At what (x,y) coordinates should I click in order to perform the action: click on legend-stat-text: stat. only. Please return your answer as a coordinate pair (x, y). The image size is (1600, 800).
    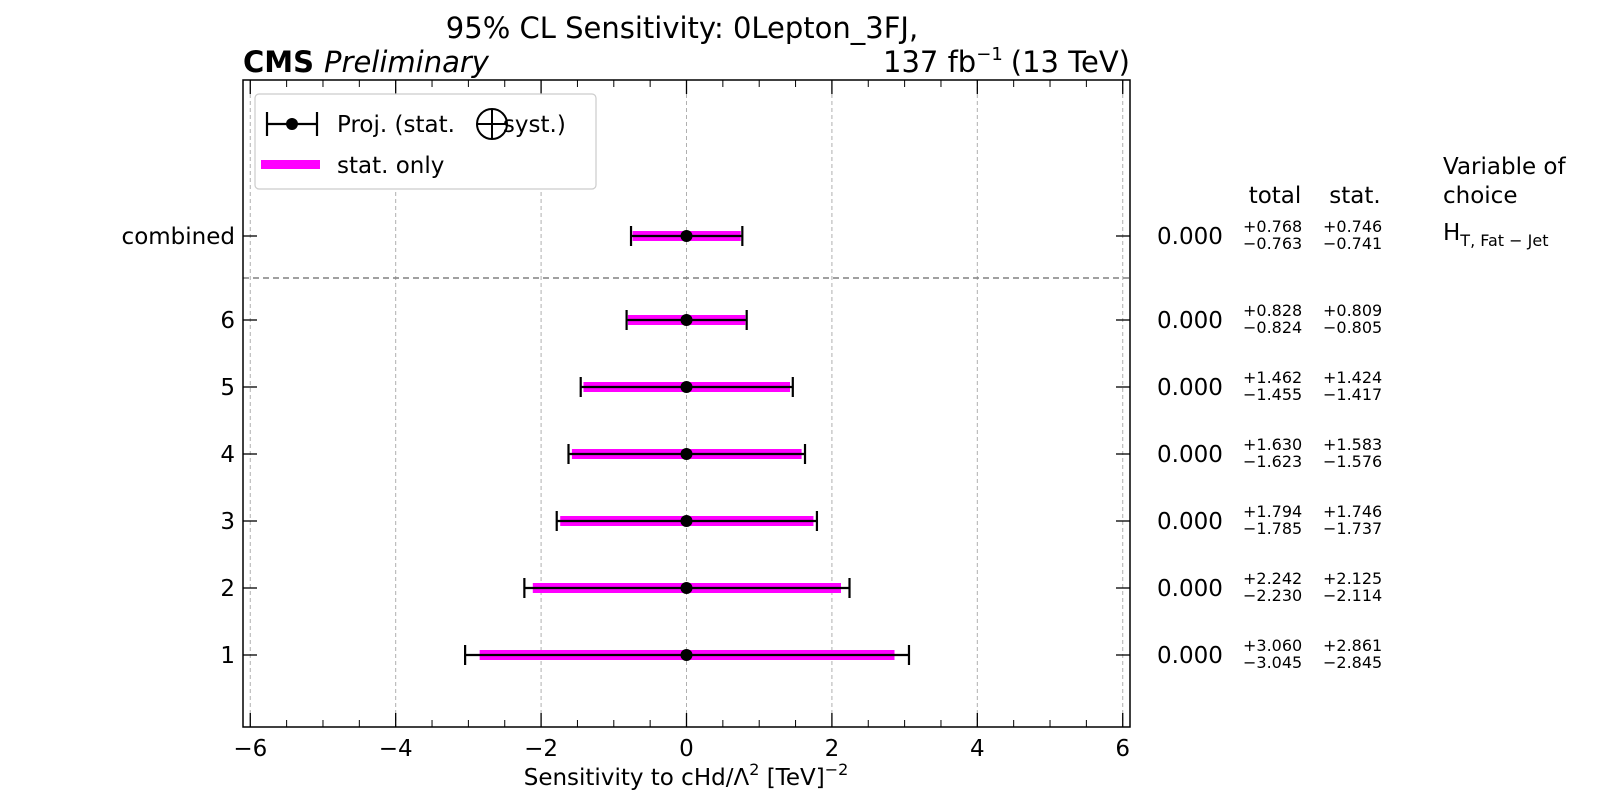
    Looking at the image, I should click on (390, 166).